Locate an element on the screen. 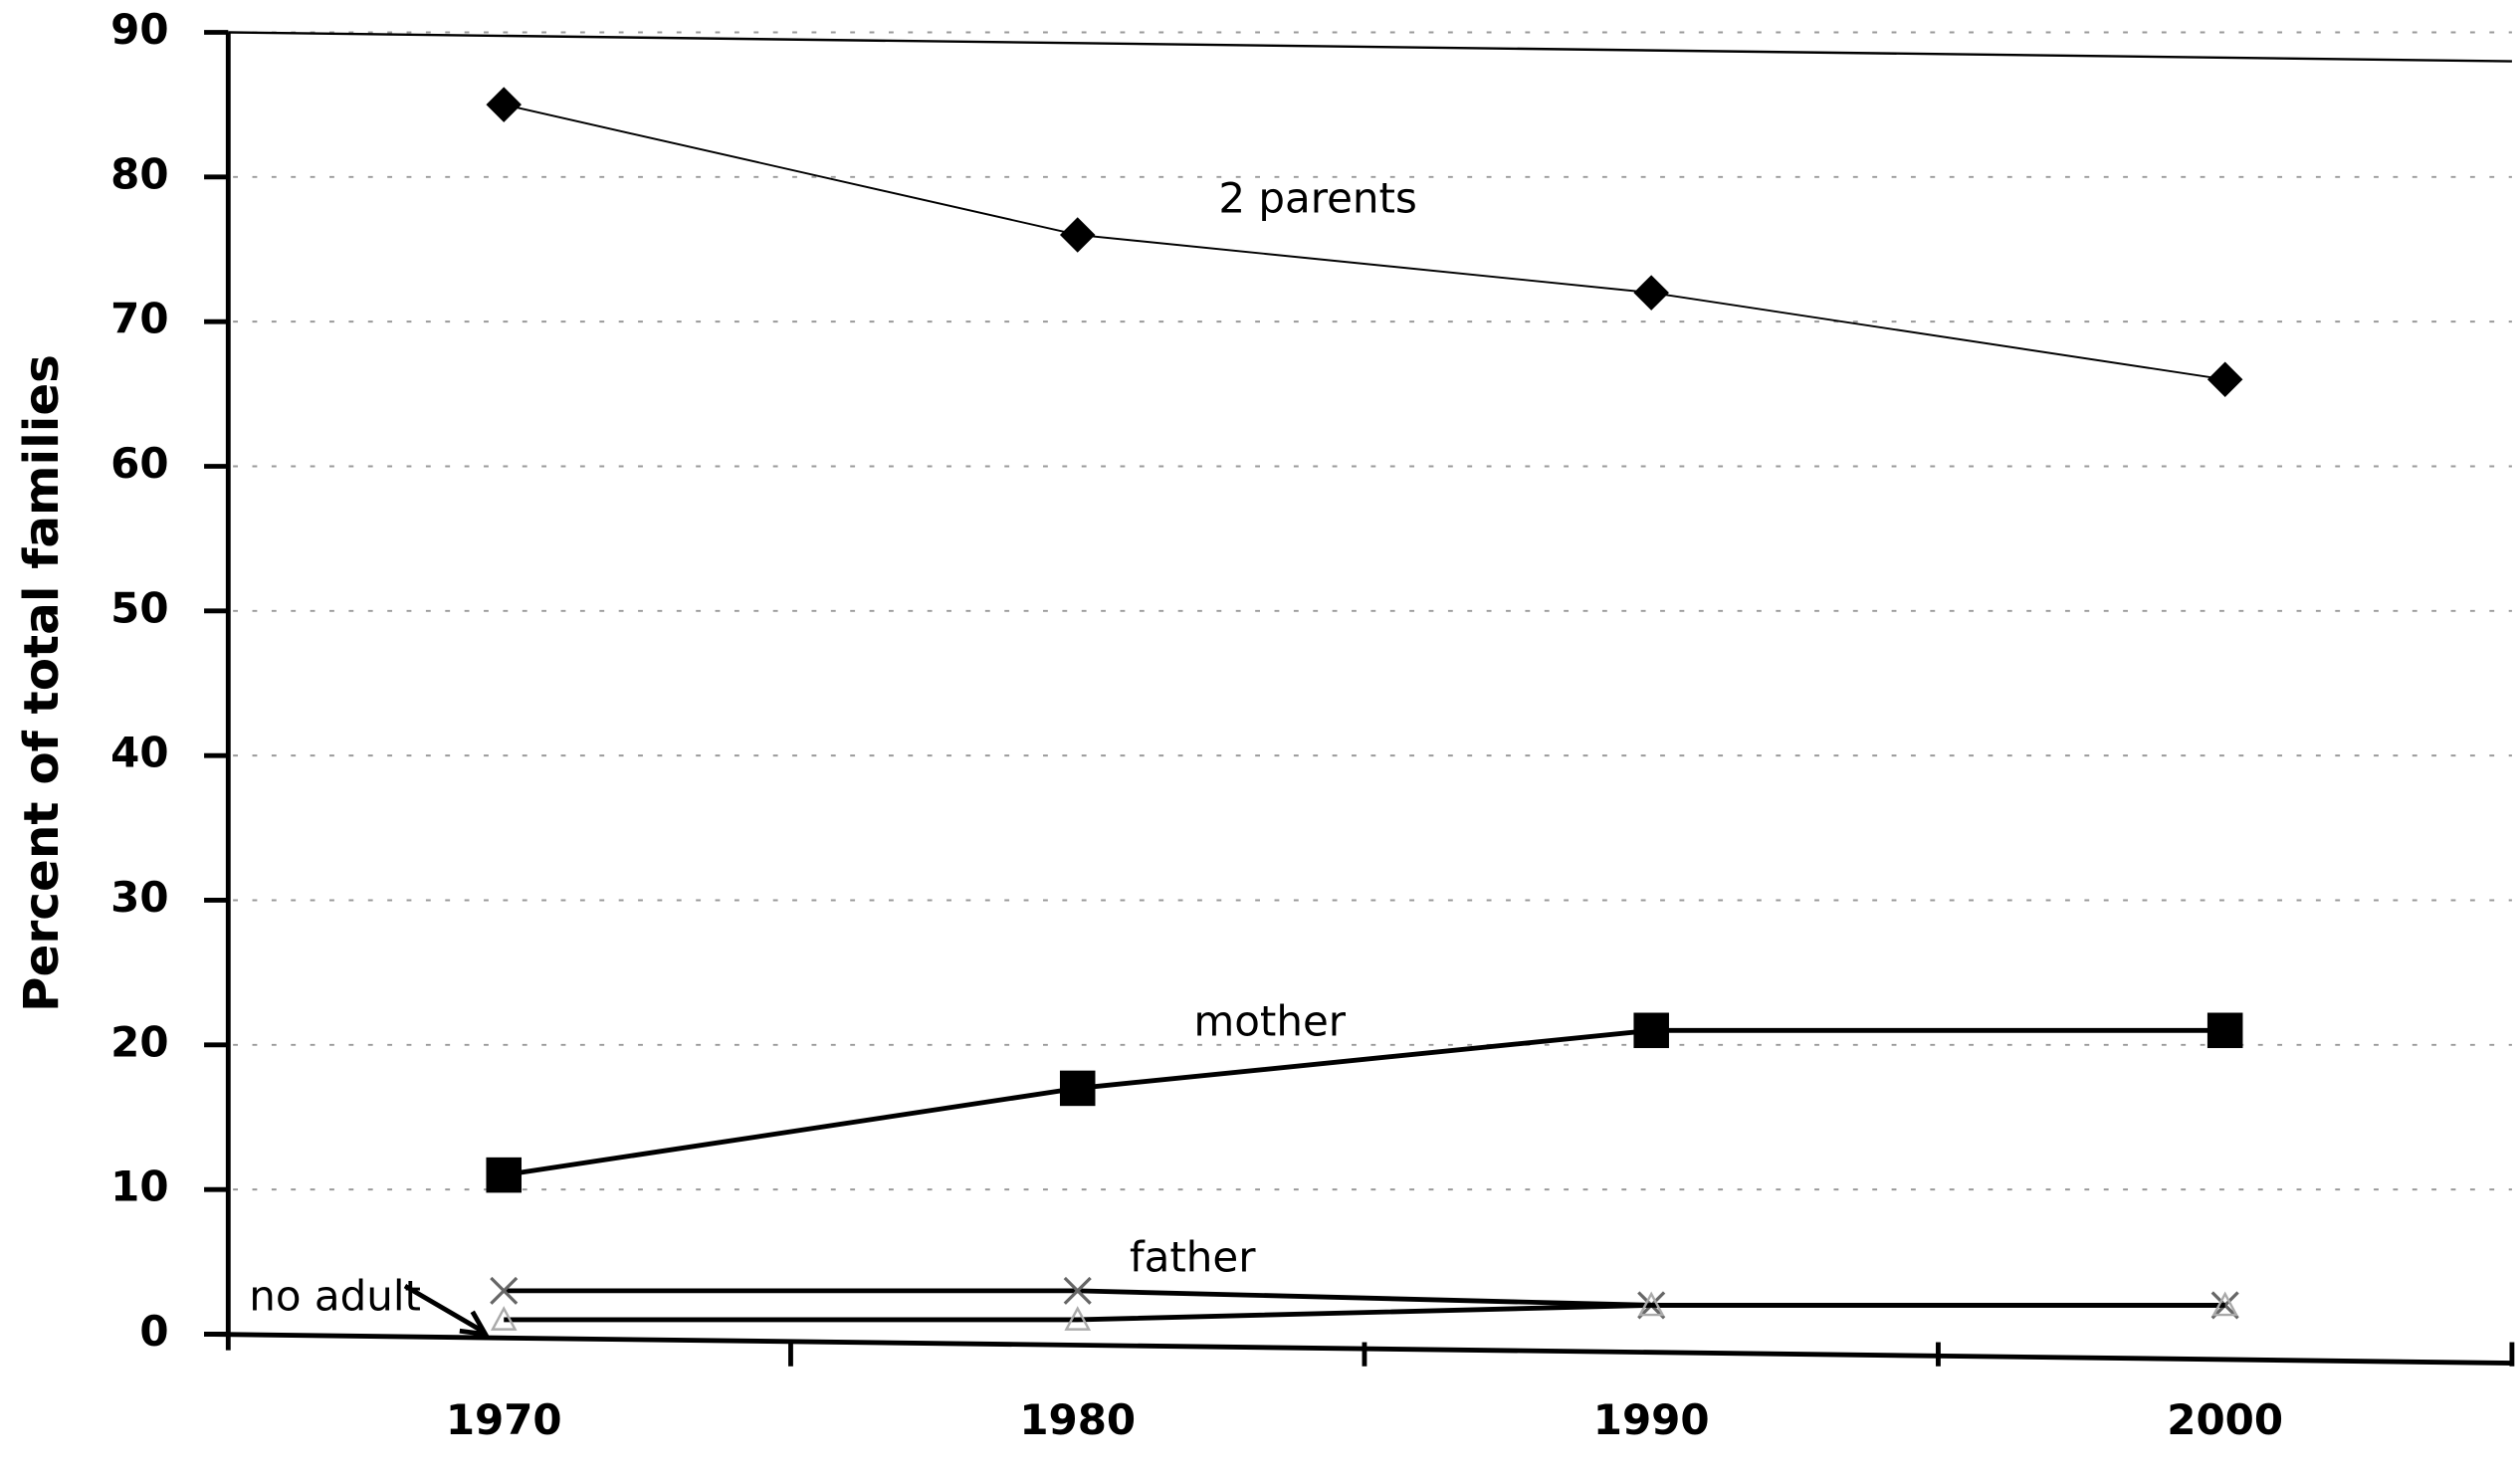 This screenshot has height=1479, width=2520. y-tick-label: 60 is located at coordinates (139, 463).